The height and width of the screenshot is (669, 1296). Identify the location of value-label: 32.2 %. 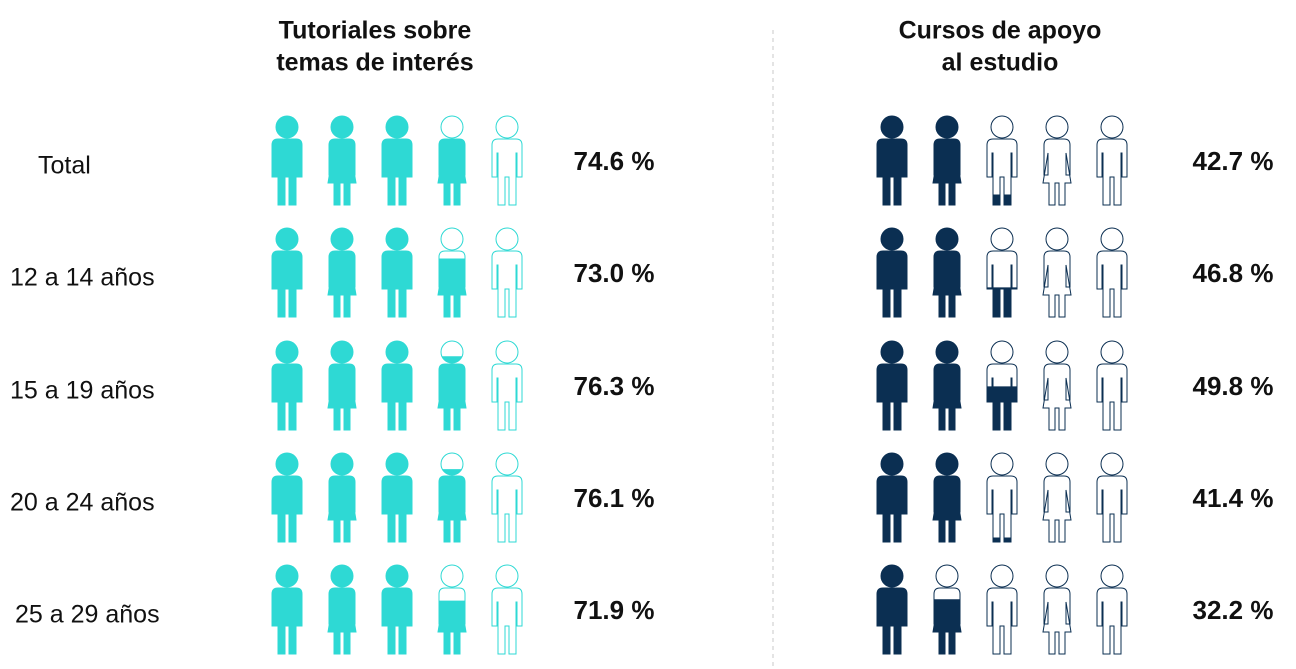
(1233, 610).